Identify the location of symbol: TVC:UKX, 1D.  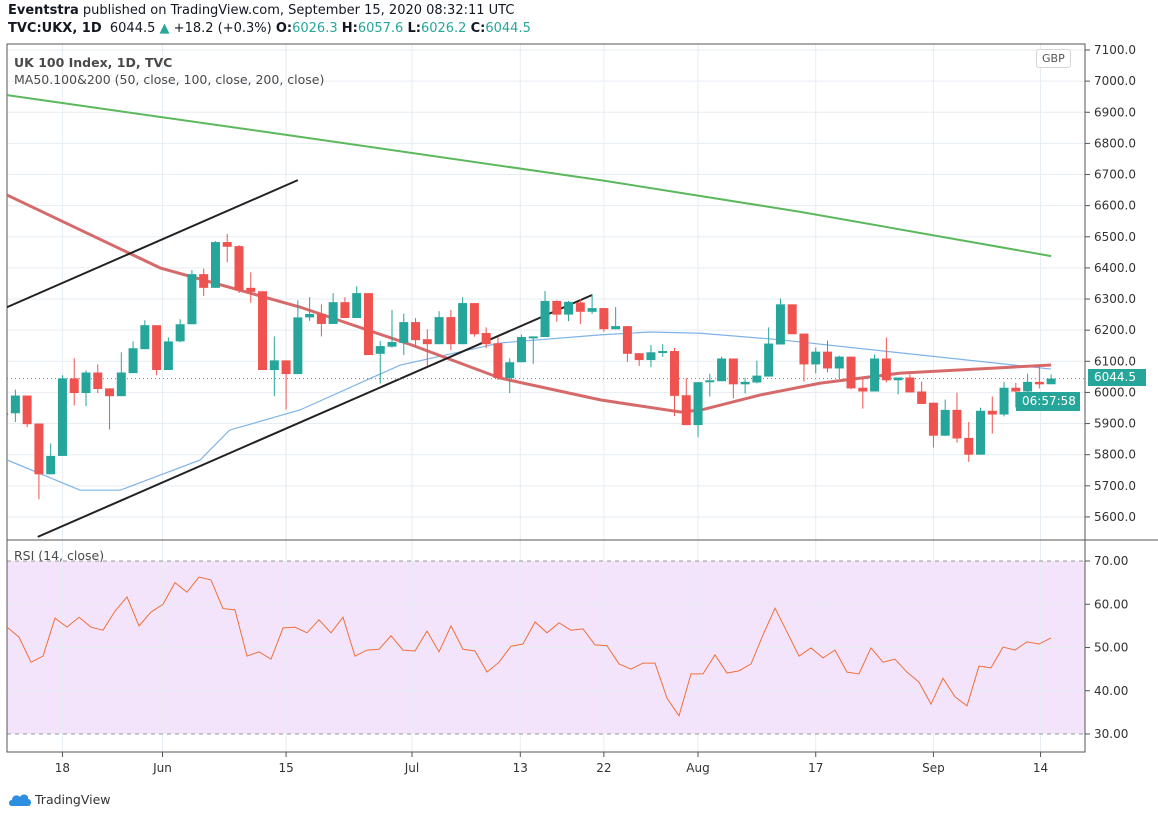
(55, 28).